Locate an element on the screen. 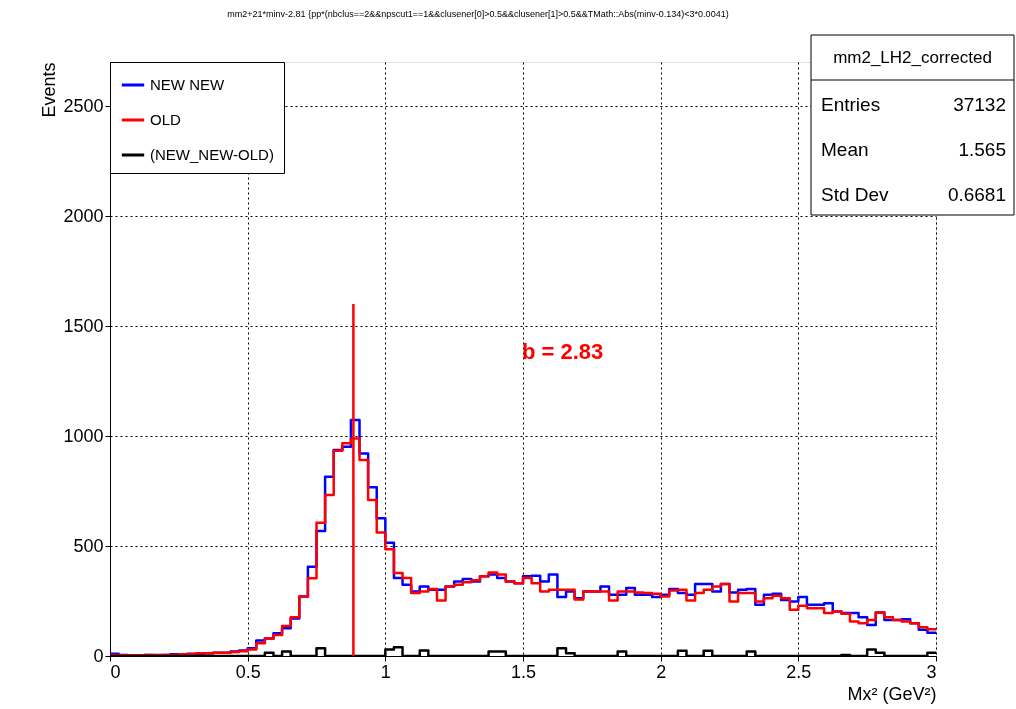  y-axis-title: Events is located at coordinates (49, 90).